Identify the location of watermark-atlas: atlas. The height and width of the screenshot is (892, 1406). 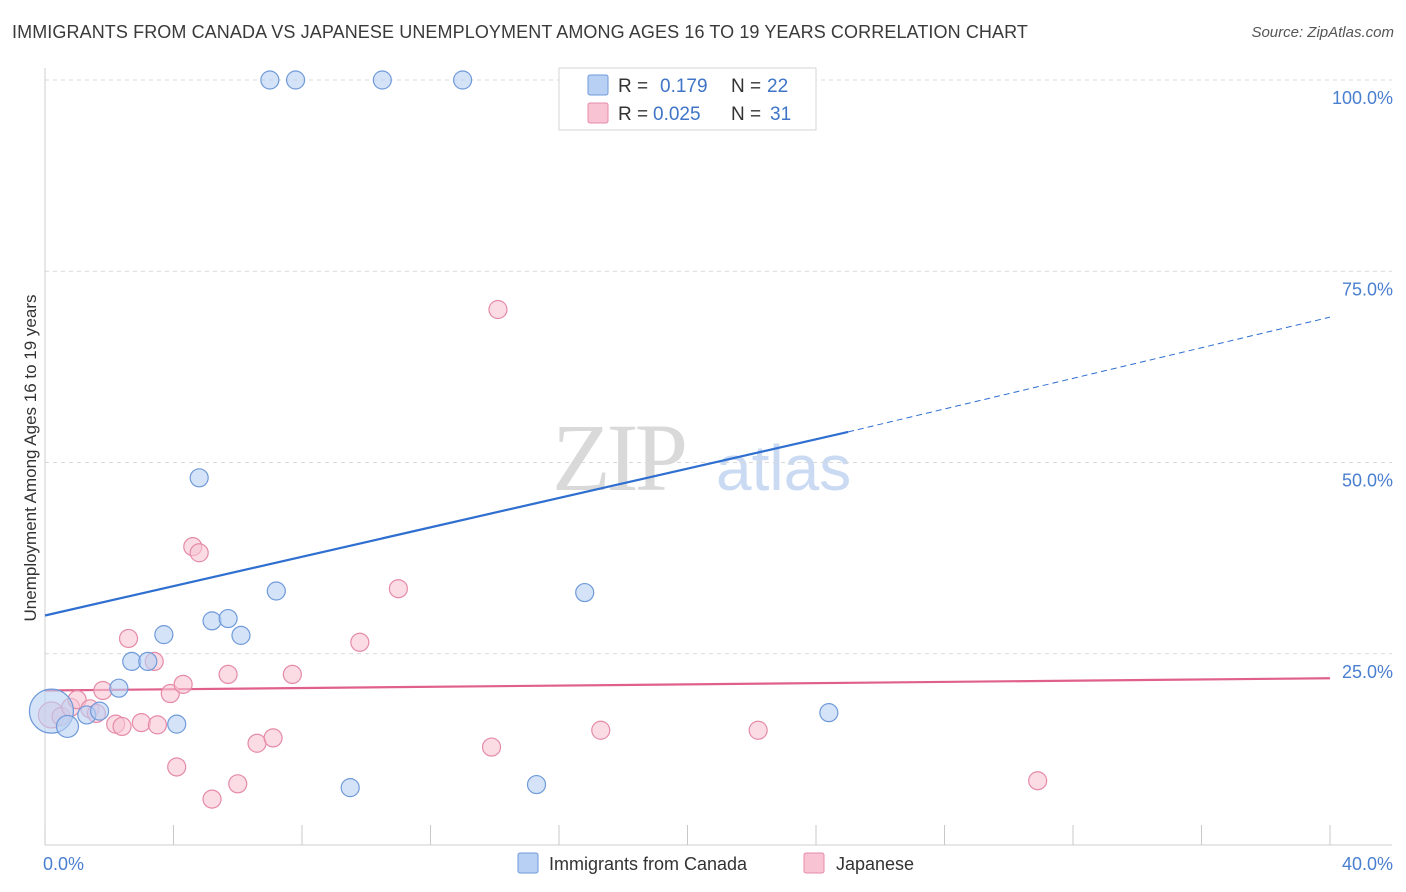
(783, 468).